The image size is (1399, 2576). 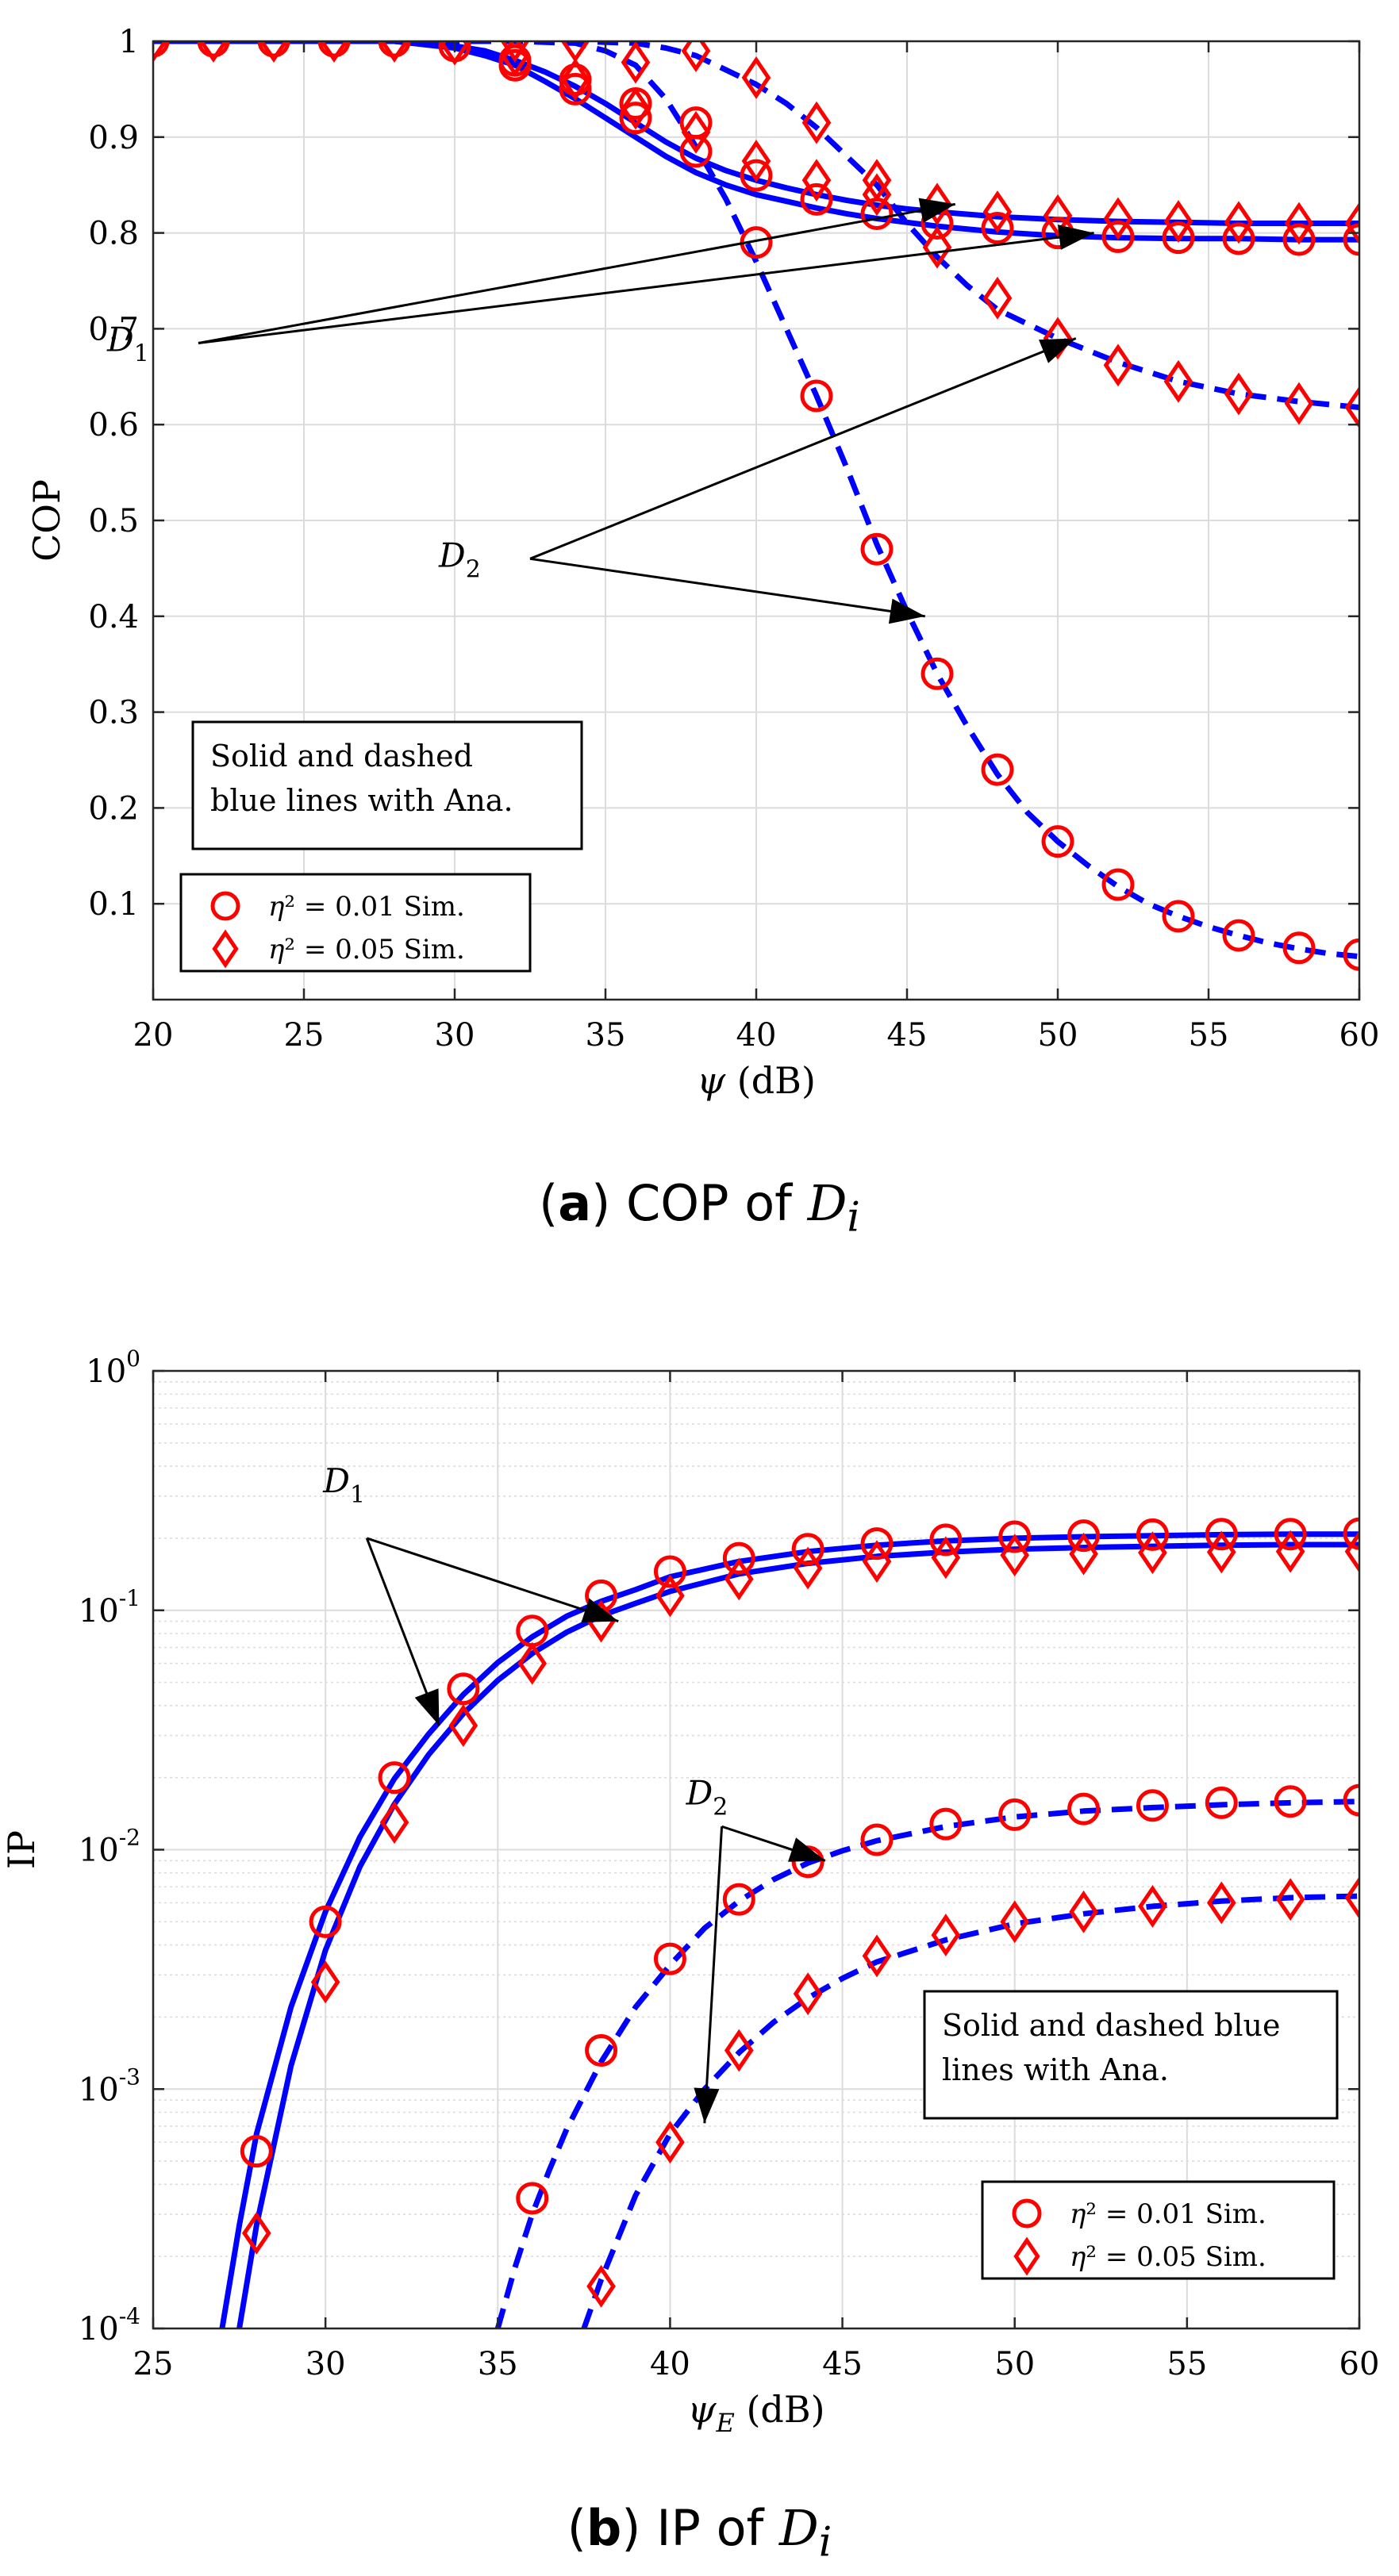 I want to click on annotation-label: D1, so click(x=127, y=344).